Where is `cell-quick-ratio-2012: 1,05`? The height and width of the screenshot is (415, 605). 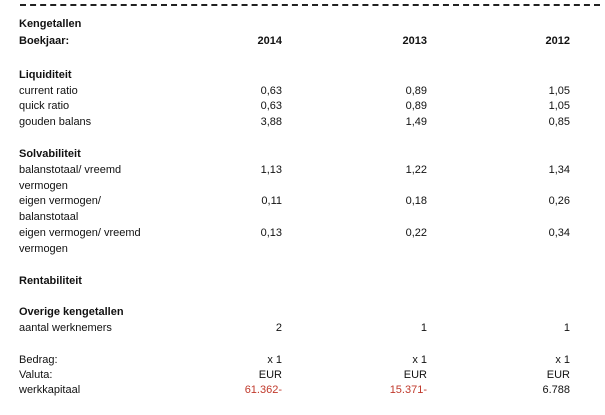
cell-quick-ratio-2012: 1,05 is located at coordinates (559, 106).